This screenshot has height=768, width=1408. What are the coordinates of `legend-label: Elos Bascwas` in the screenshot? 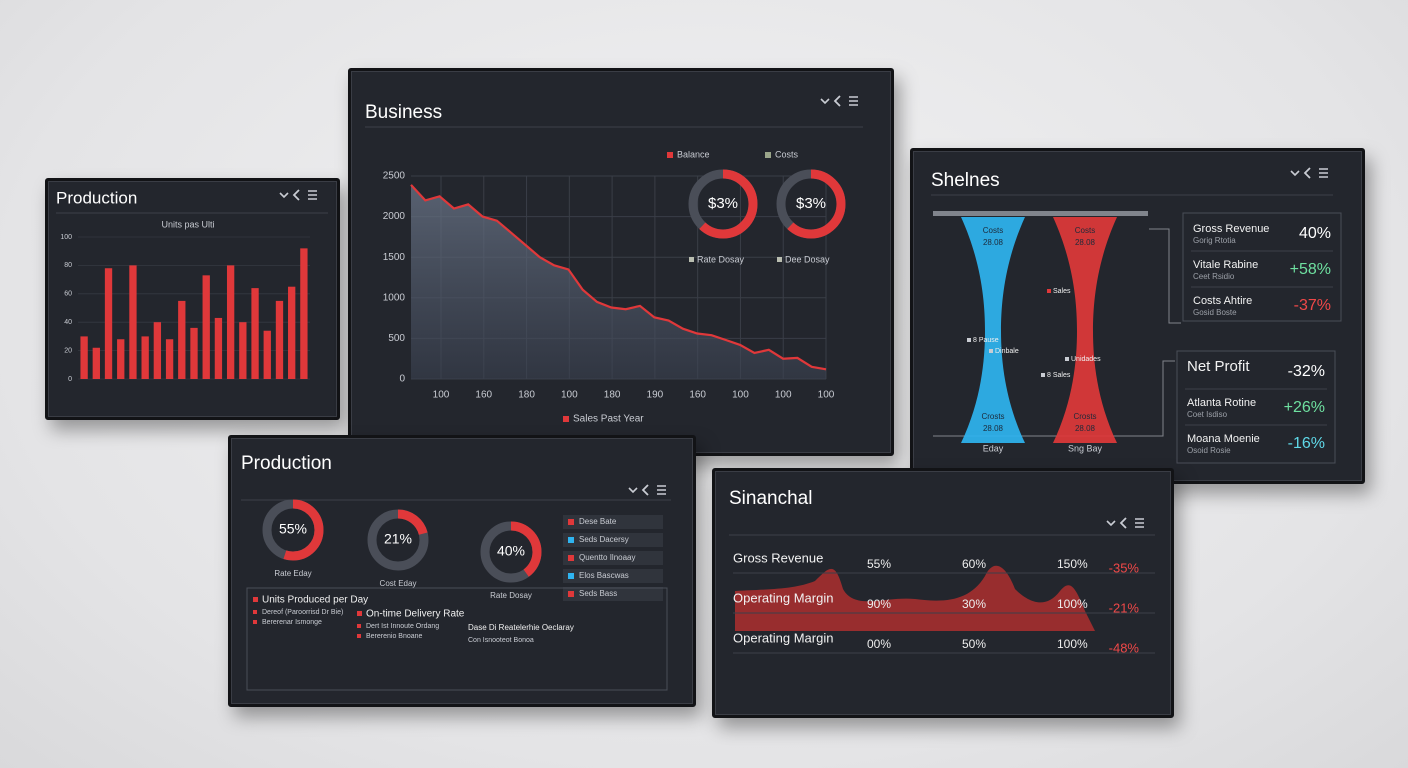 It's located at (604, 575).